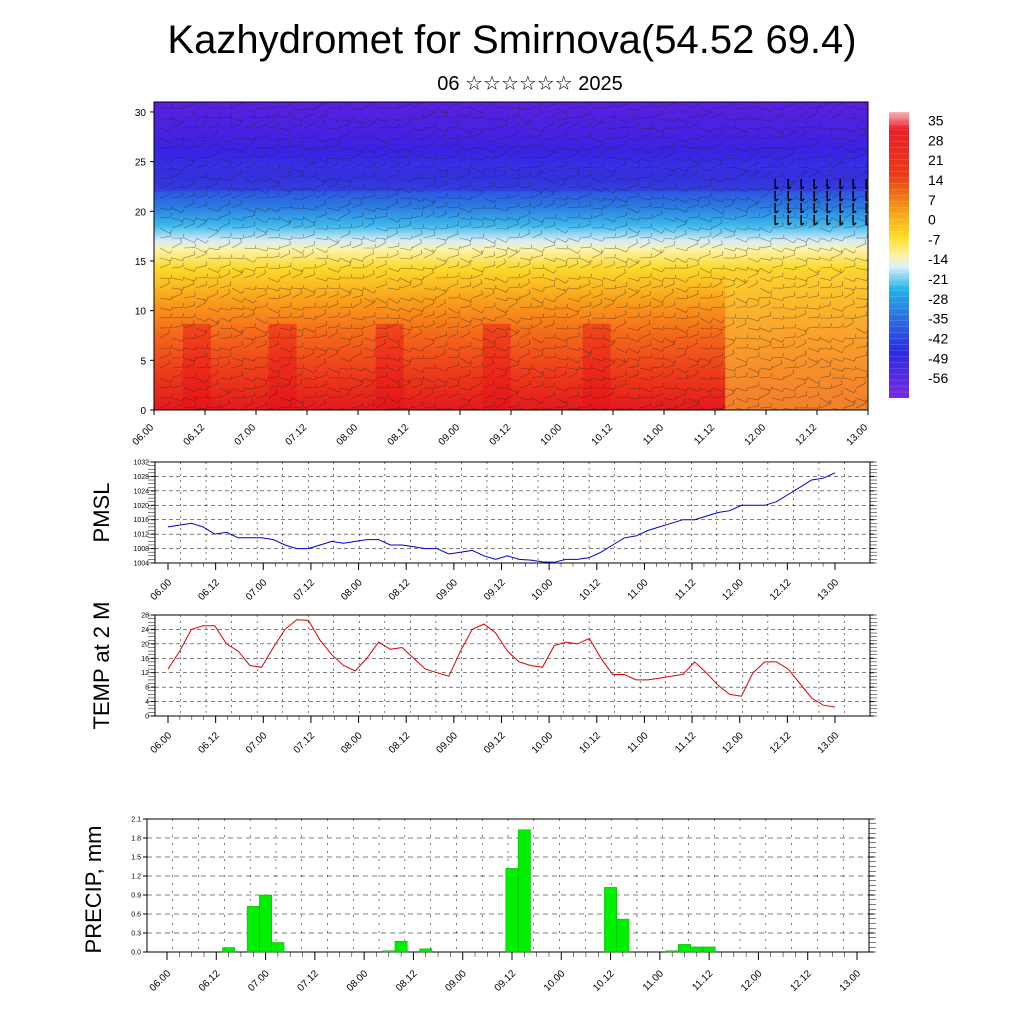 The image size is (1024, 1024). What do you see at coordinates (257, 590) in the screenshot?
I see `pmsl-xtick-label: 07.00` at bounding box center [257, 590].